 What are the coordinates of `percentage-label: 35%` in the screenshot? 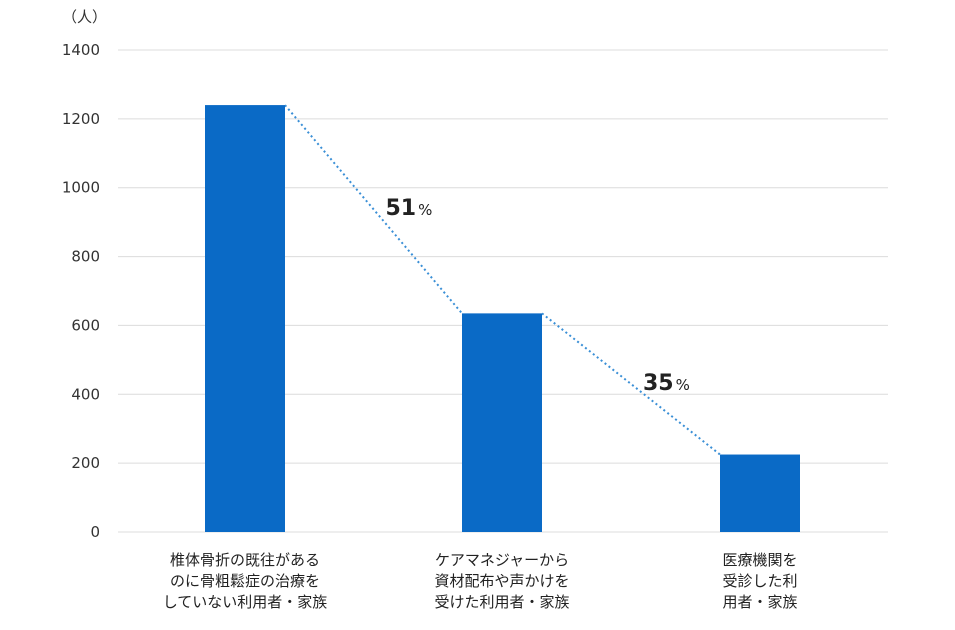 It's located at (666, 383).